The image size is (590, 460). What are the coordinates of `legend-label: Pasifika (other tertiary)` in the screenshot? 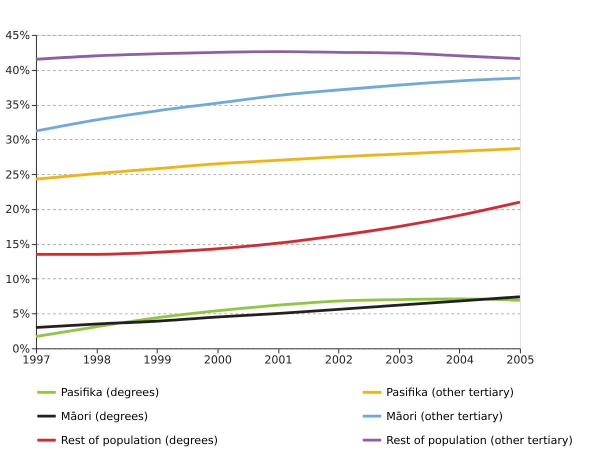 It's located at (450, 393).